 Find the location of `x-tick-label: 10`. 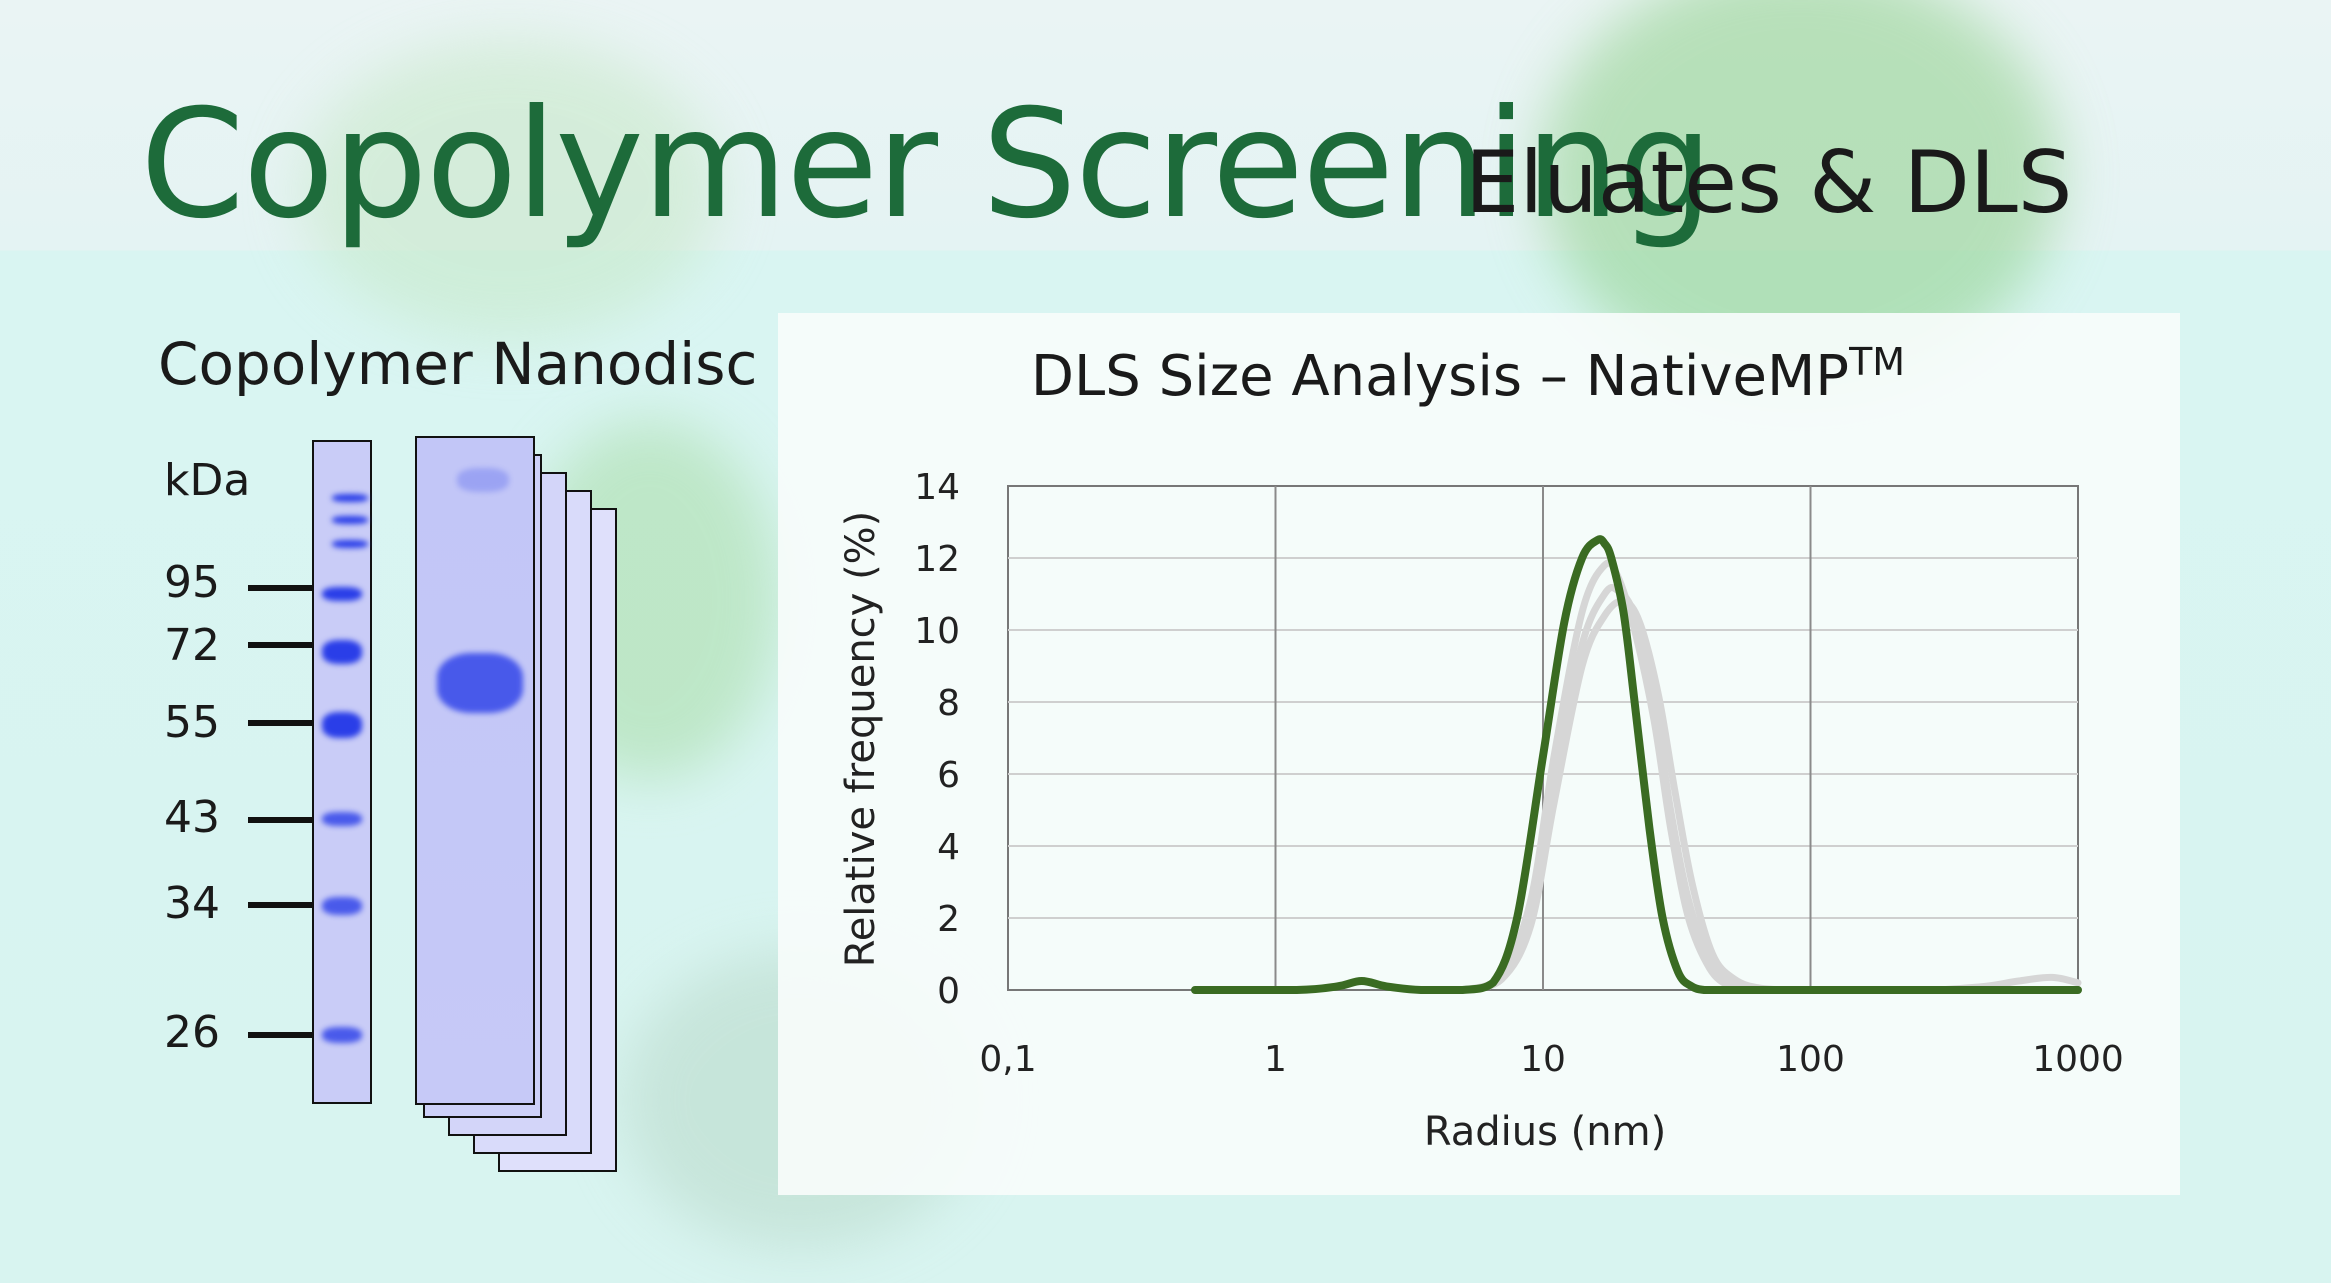

x-tick-label: 10 is located at coordinates (1543, 1059).